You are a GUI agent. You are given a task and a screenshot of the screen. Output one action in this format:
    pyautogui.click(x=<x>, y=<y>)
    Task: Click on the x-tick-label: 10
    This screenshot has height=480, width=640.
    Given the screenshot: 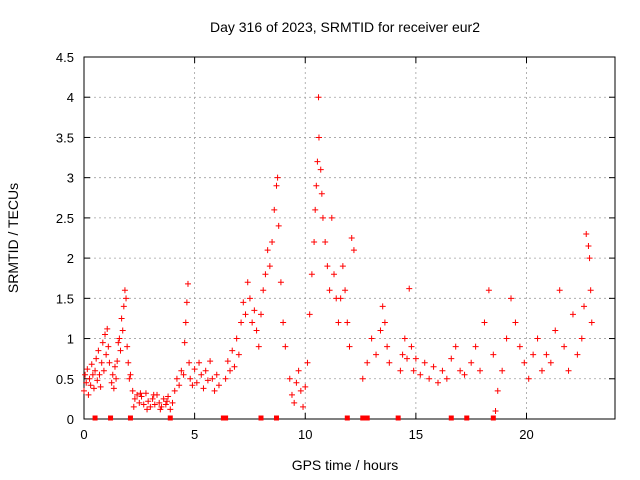 What is the action you would take?
    pyautogui.click(x=305, y=434)
    